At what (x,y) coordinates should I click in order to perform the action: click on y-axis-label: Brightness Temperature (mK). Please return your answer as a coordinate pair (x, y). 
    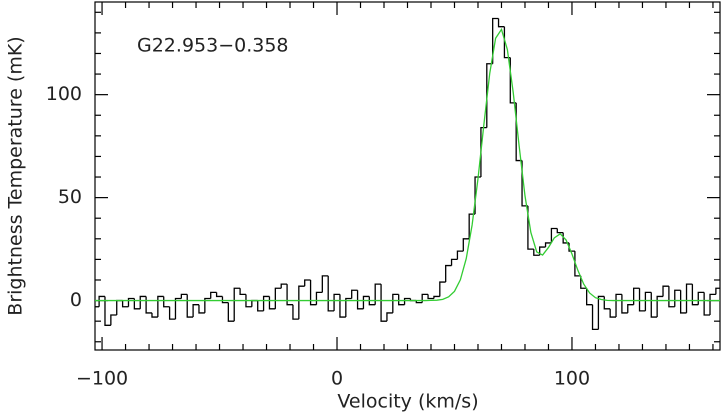
    Looking at the image, I should click on (16, 175).